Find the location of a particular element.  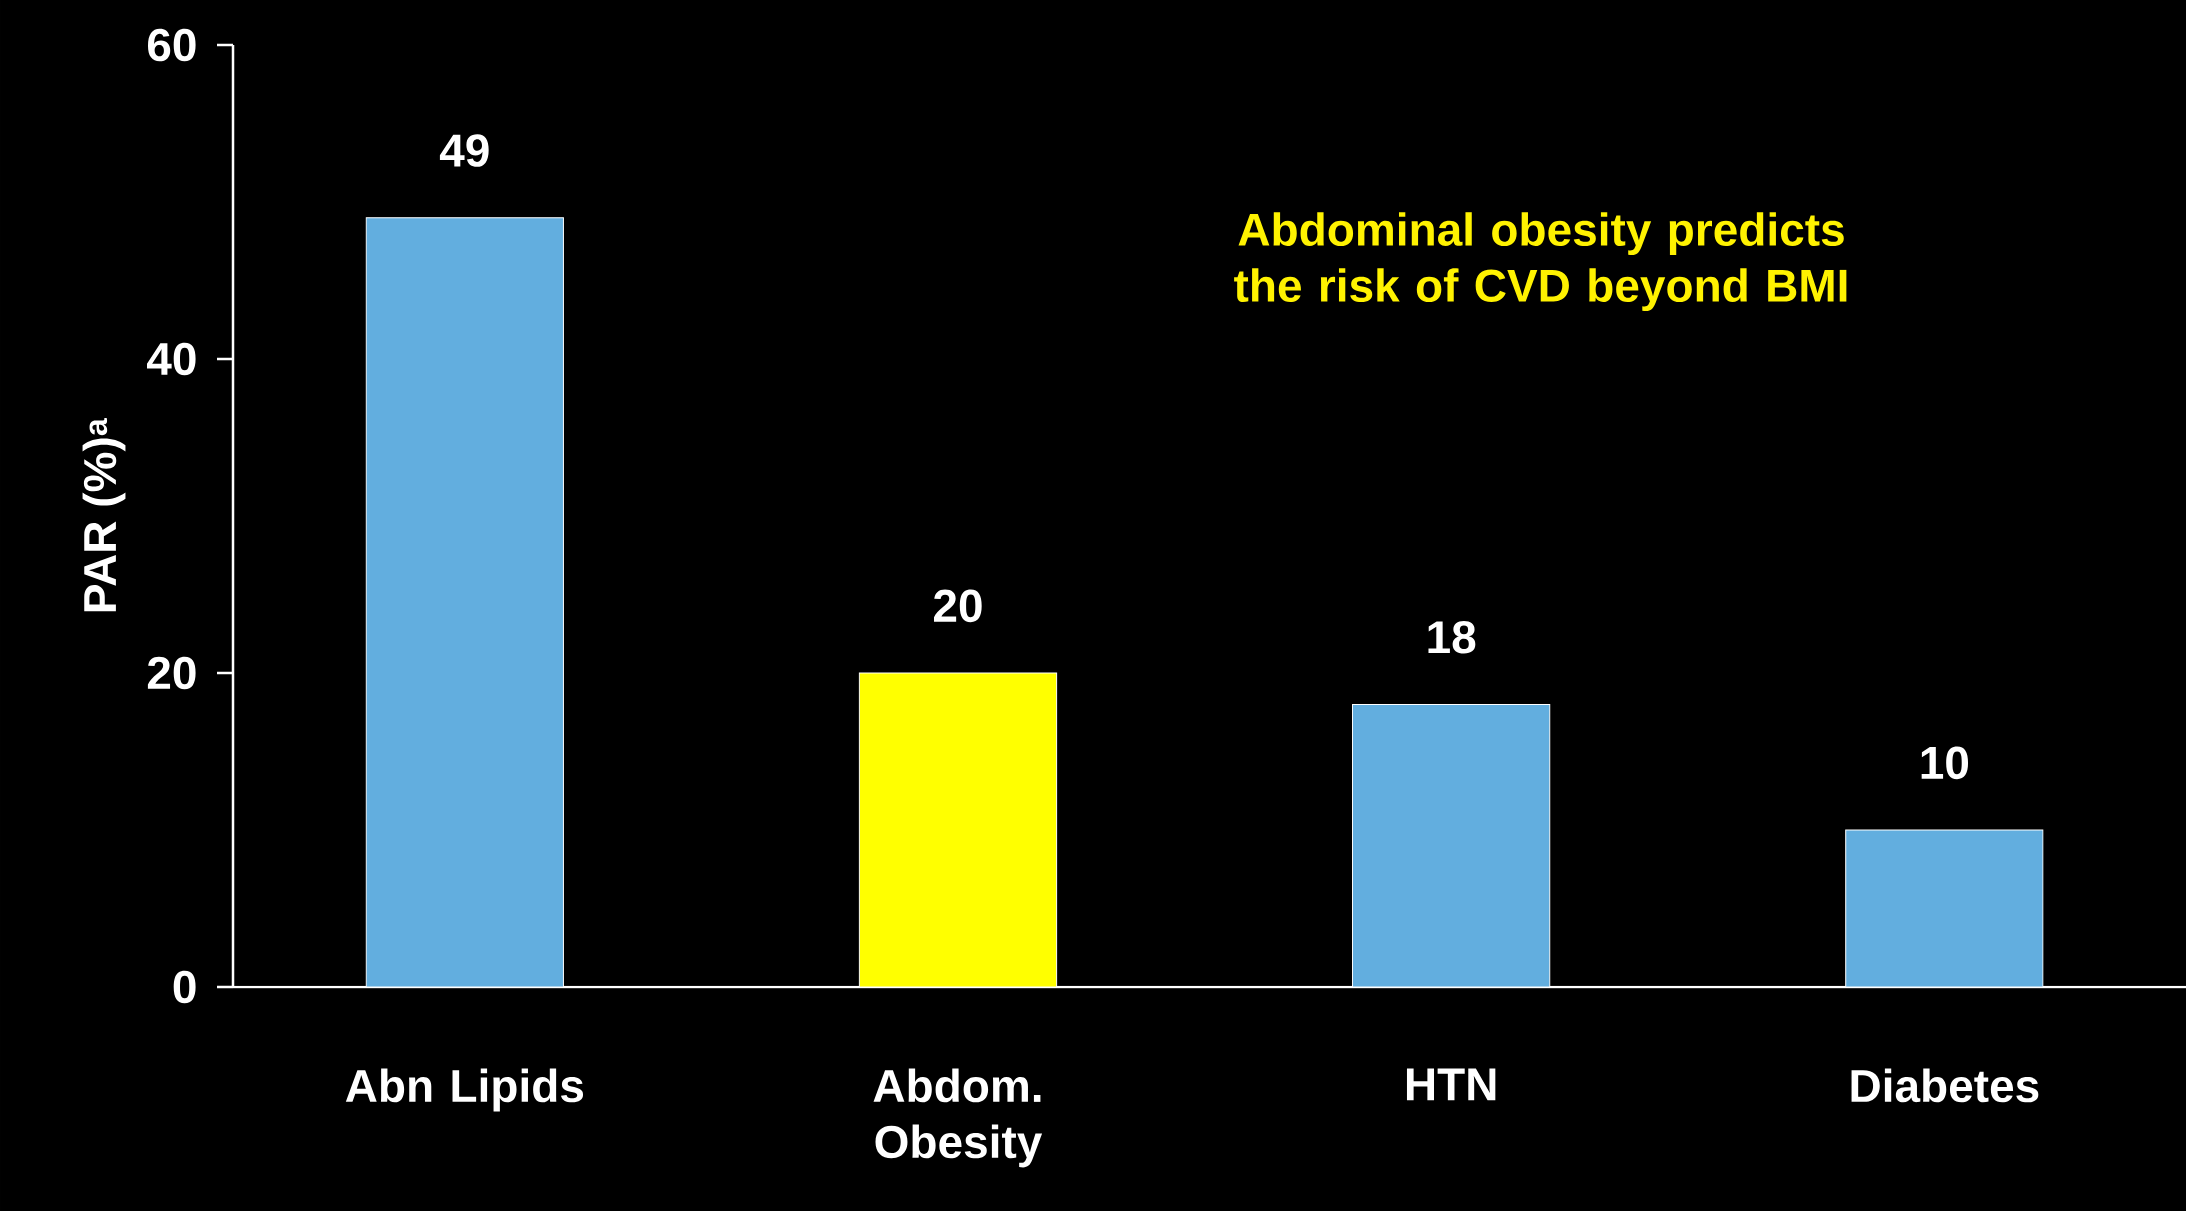

y-tick-label: 0 is located at coordinates (184, 987).